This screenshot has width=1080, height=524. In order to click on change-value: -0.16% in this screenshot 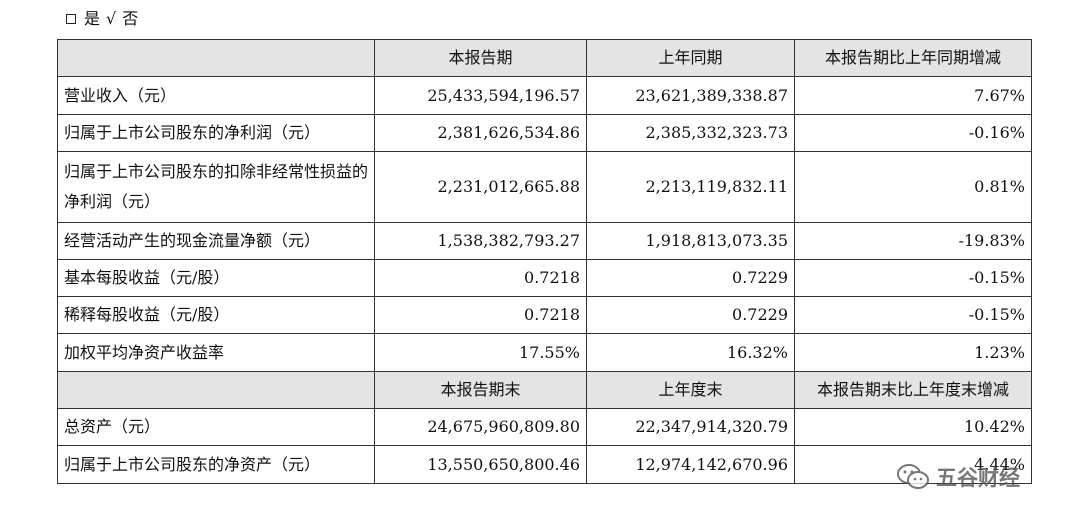, I will do `click(913, 133)`.